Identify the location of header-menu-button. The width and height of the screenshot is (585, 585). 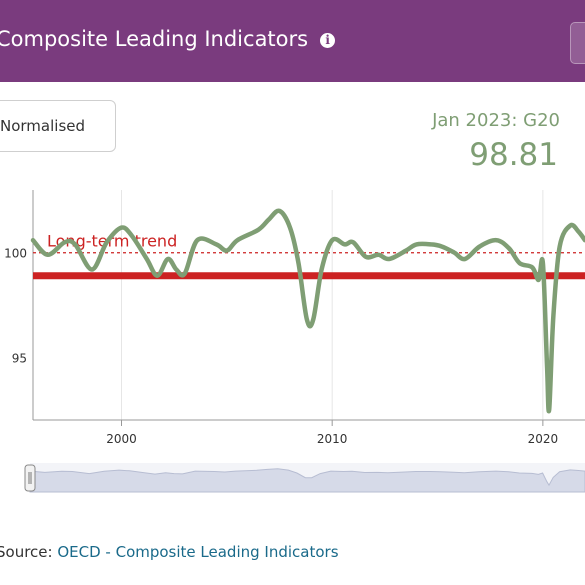
(577, 43).